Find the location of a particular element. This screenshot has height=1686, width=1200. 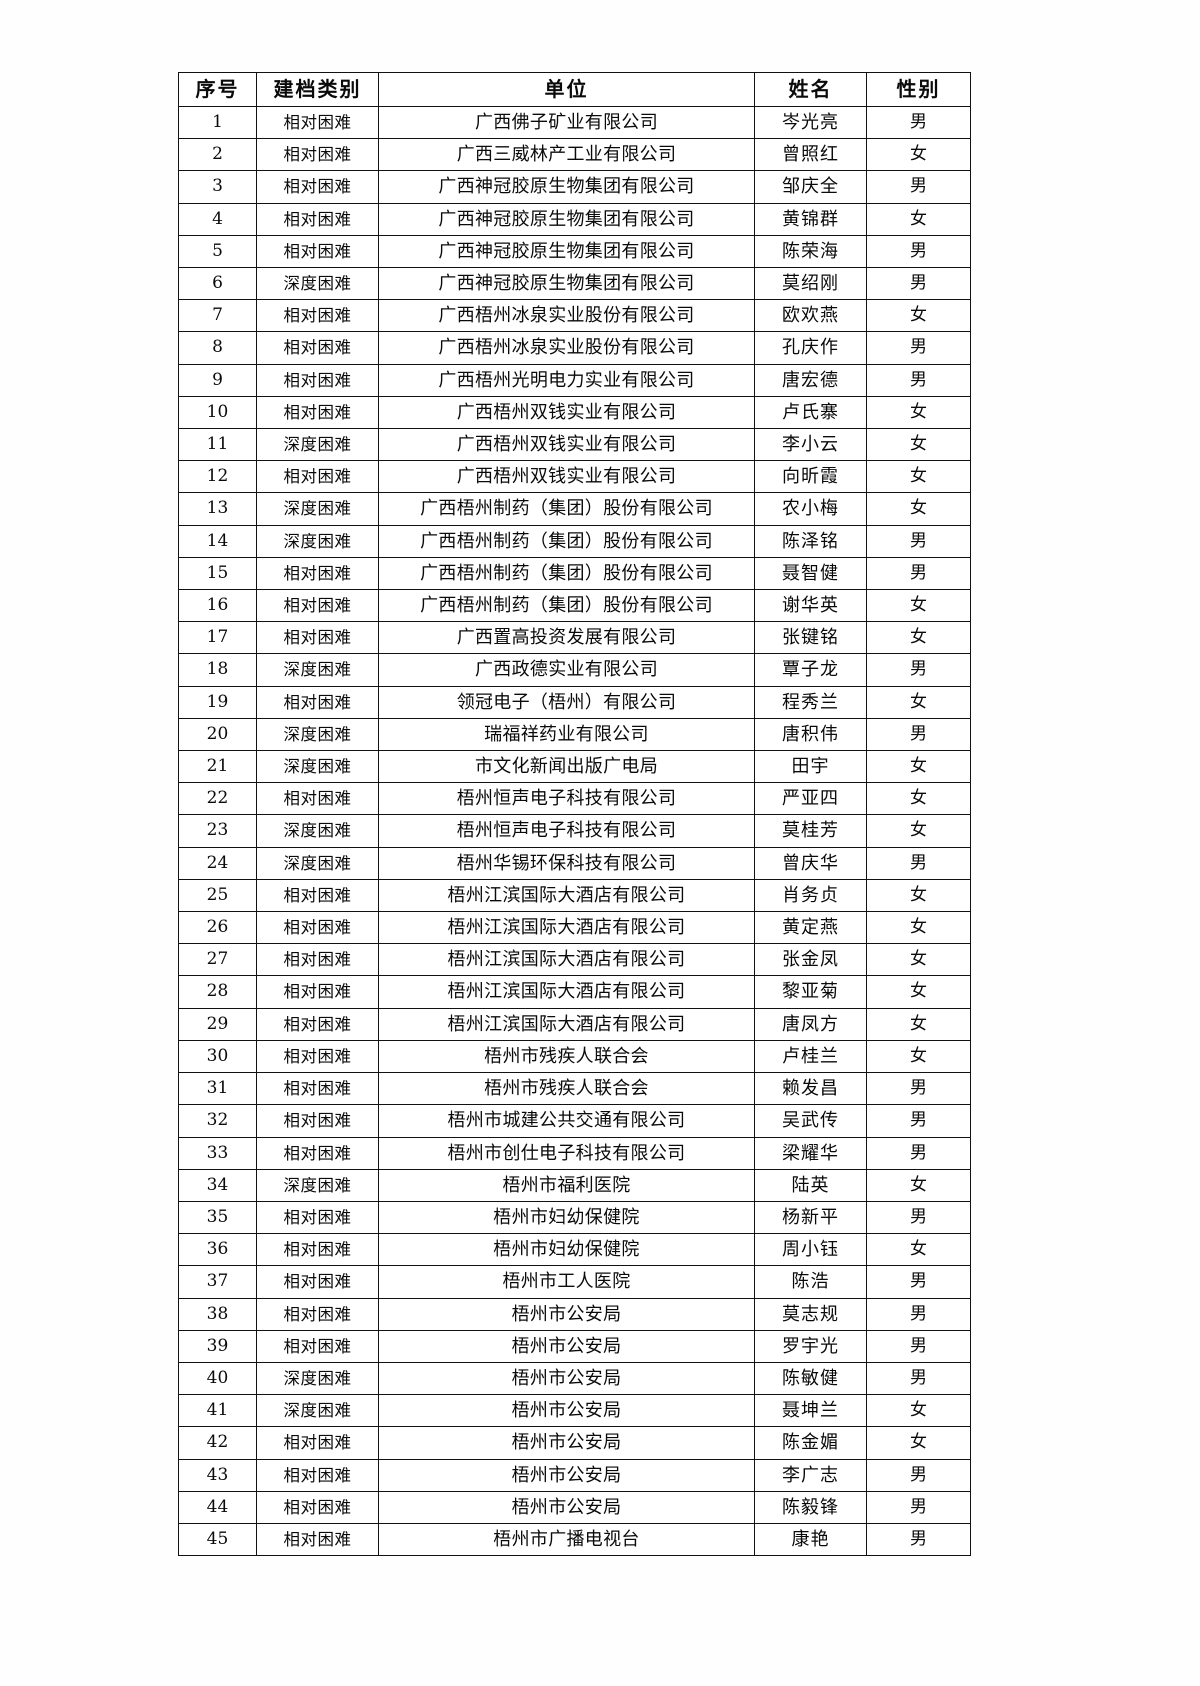

cell-unit: 广西梧州制药（集团）股份有限公司 is located at coordinates (566, 509).